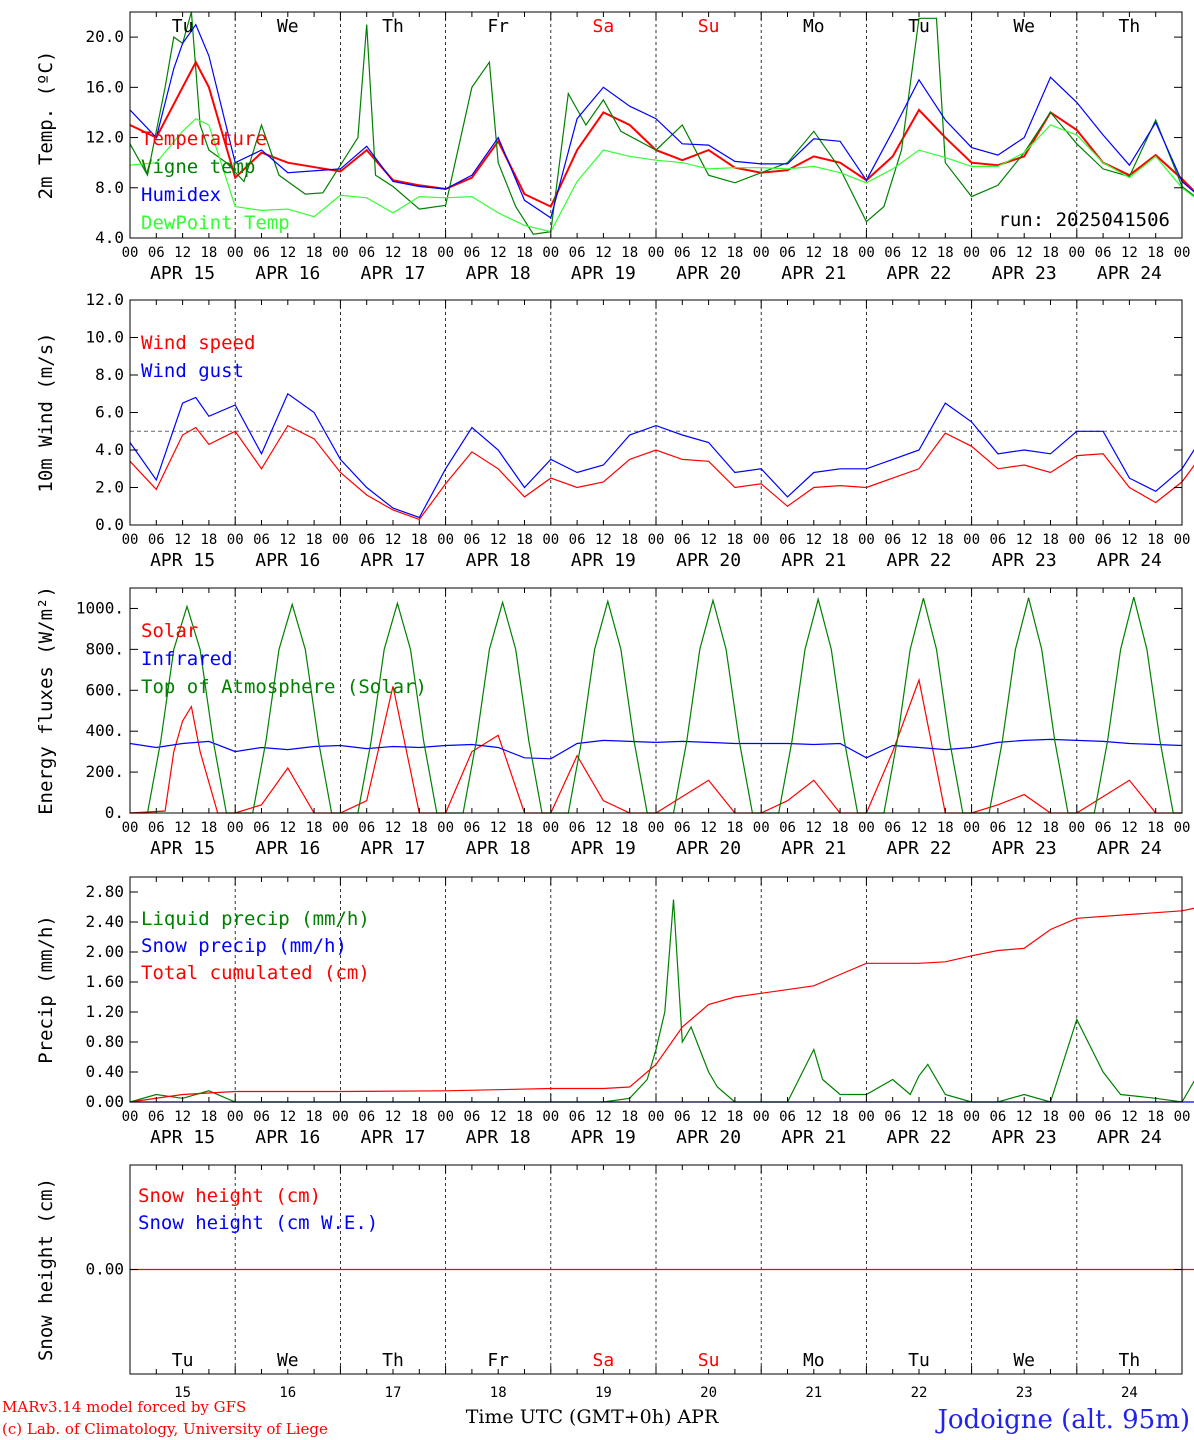 Image resolution: width=1194 pixels, height=1440 pixels. What do you see at coordinates (109, 487) in the screenshot?
I see `y-tick-label: 2.0` at bounding box center [109, 487].